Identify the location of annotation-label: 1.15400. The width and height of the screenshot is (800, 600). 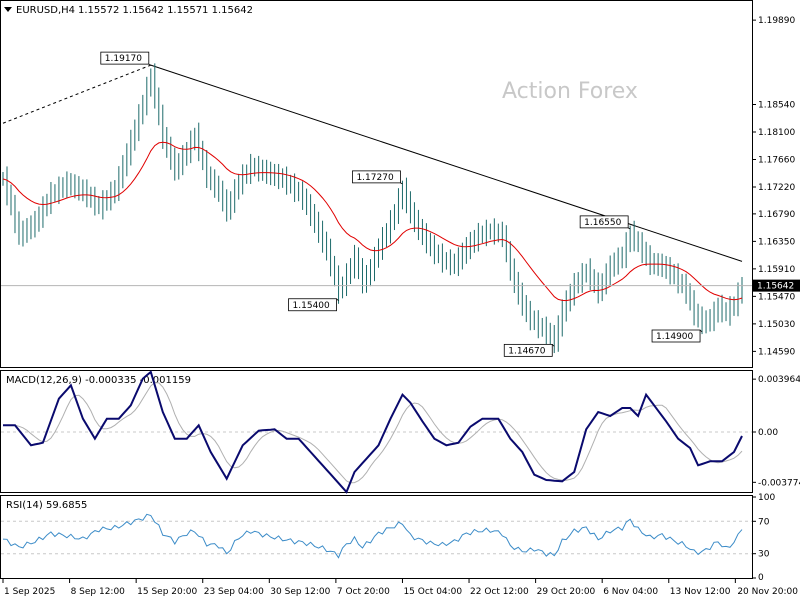
(311, 306).